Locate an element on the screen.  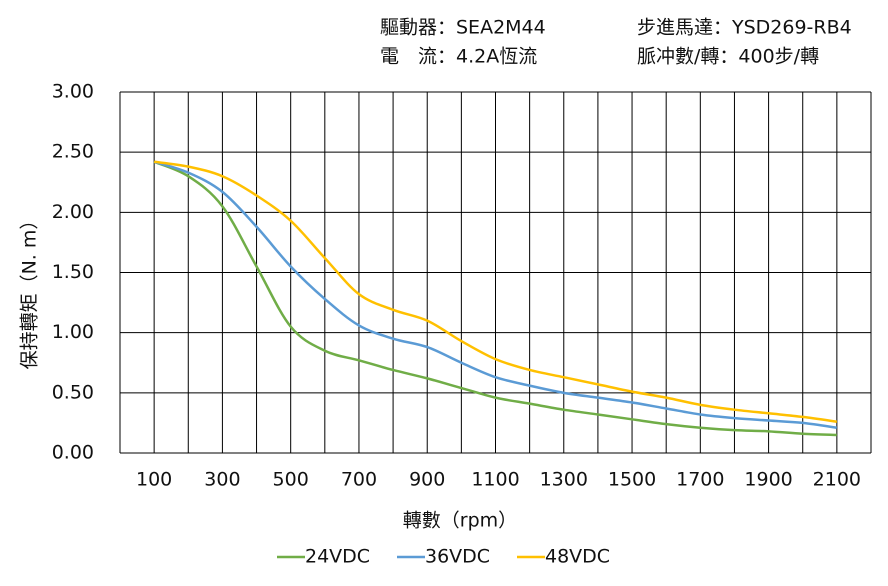
y-tick-label: 1.00 is located at coordinates (73, 332).